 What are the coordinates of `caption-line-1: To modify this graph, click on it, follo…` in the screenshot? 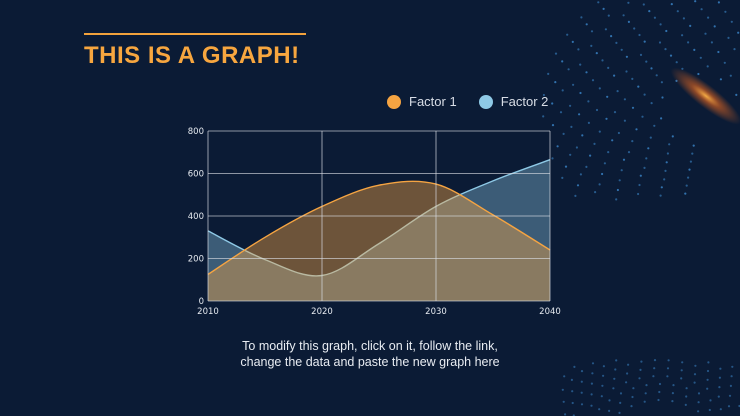 It's located at (370, 346).